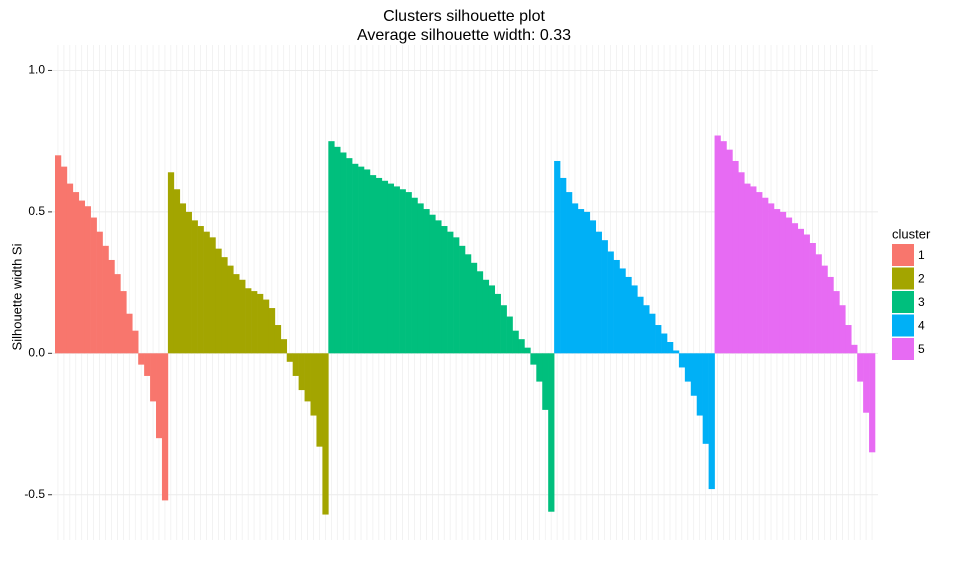 The image size is (960, 570). I want to click on legend-label: 5, so click(921, 349).